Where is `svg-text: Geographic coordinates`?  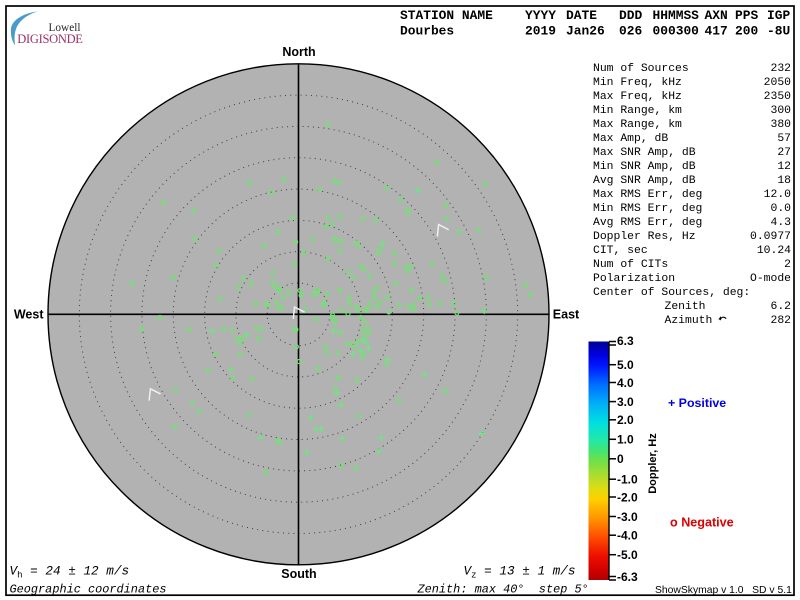
svg-text: Geographic coordinates is located at coordinates (88, 589).